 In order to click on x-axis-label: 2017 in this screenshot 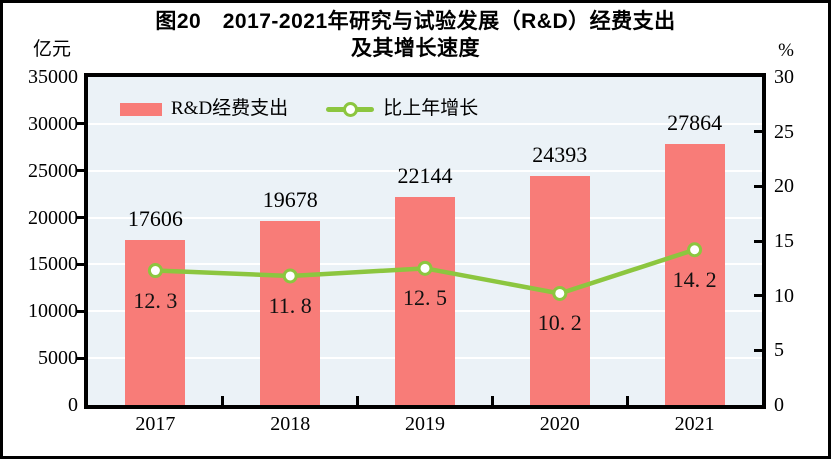, I will do `click(155, 424)`.